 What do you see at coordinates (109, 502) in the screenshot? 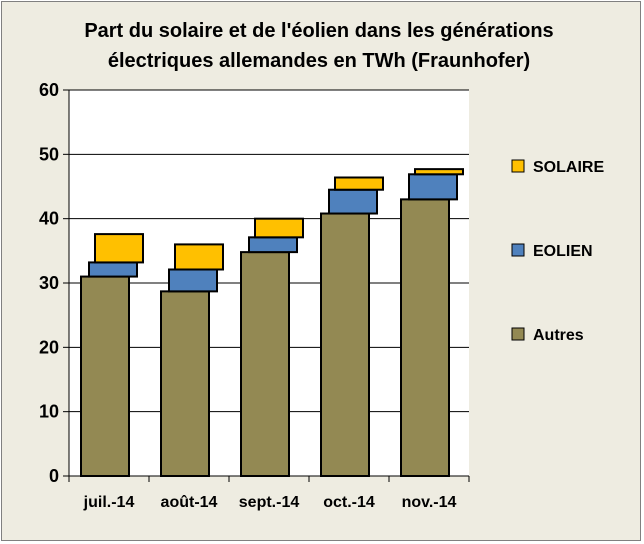
I see `x-tick-label: juil.-14` at bounding box center [109, 502].